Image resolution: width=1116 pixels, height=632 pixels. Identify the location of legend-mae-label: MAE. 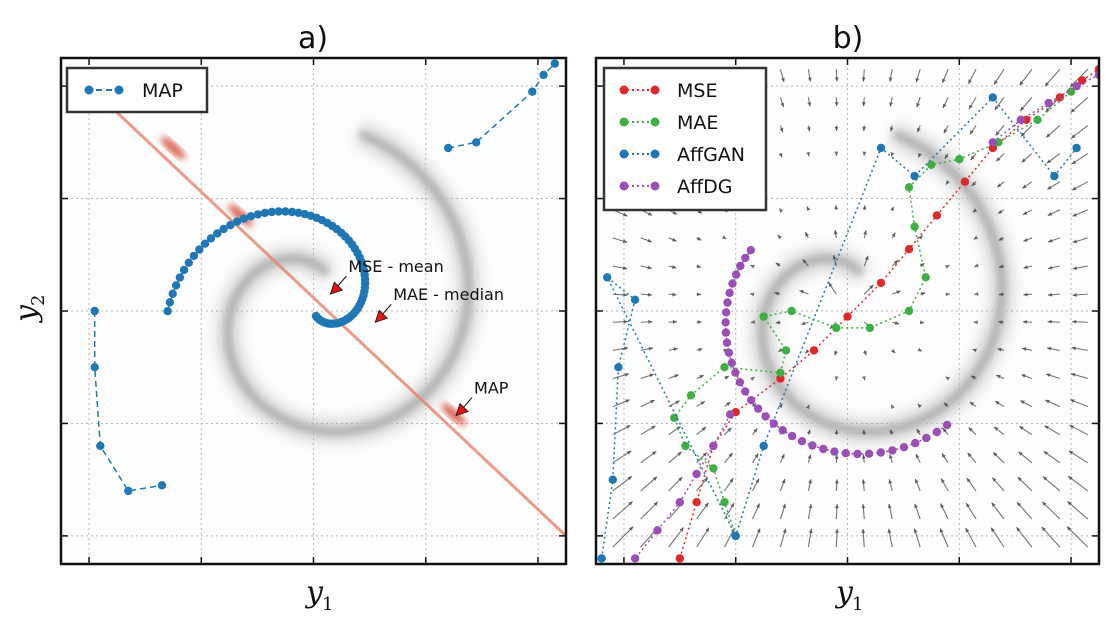
(697, 123).